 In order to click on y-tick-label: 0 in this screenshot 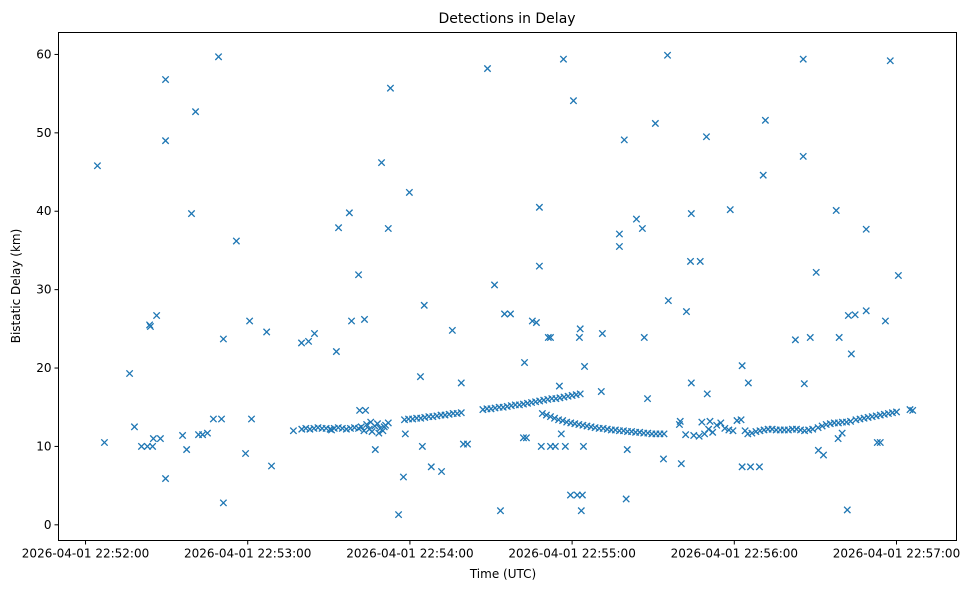, I will do `click(48, 525)`.